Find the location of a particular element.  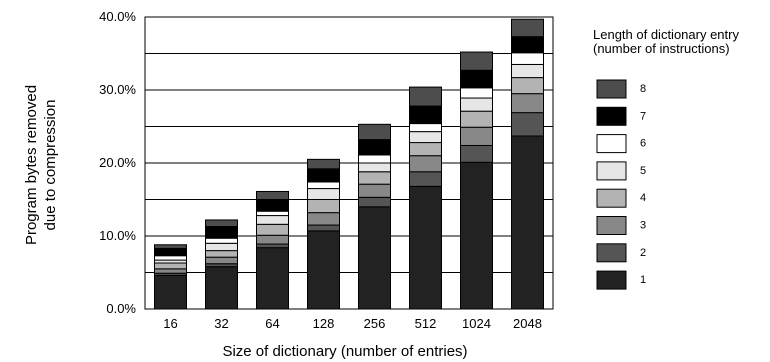

legend-label-4: 4 is located at coordinates (643, 198).